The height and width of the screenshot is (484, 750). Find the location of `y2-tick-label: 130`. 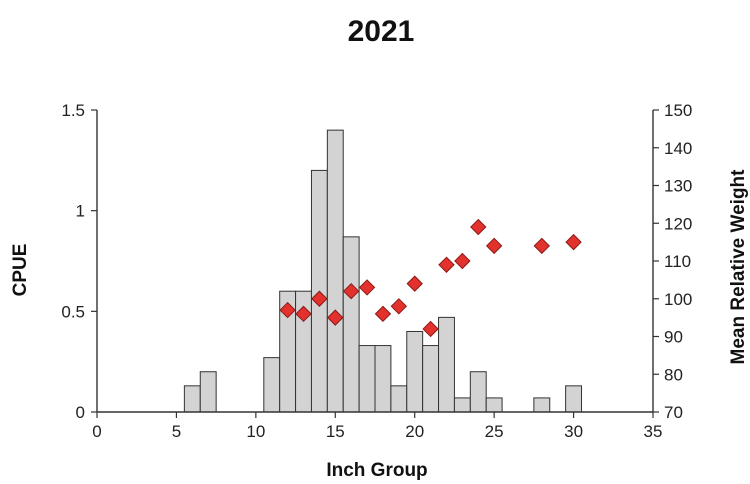

y2-tick-label: 130 is located at coordinates (678, 186).